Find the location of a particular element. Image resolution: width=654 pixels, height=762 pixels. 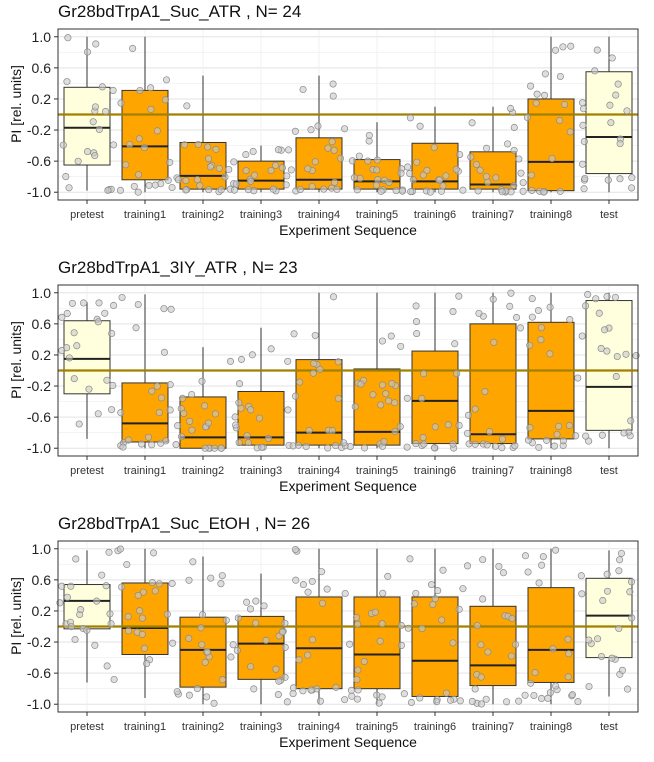

x-tick-label-training1: training1 is located at coordinates (145, 215).